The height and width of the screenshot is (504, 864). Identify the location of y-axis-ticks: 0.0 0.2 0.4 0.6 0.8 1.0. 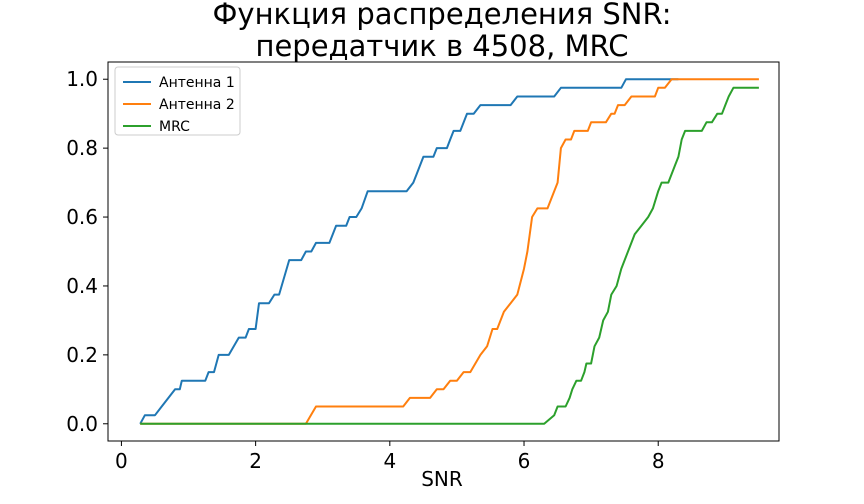
(87, 251).